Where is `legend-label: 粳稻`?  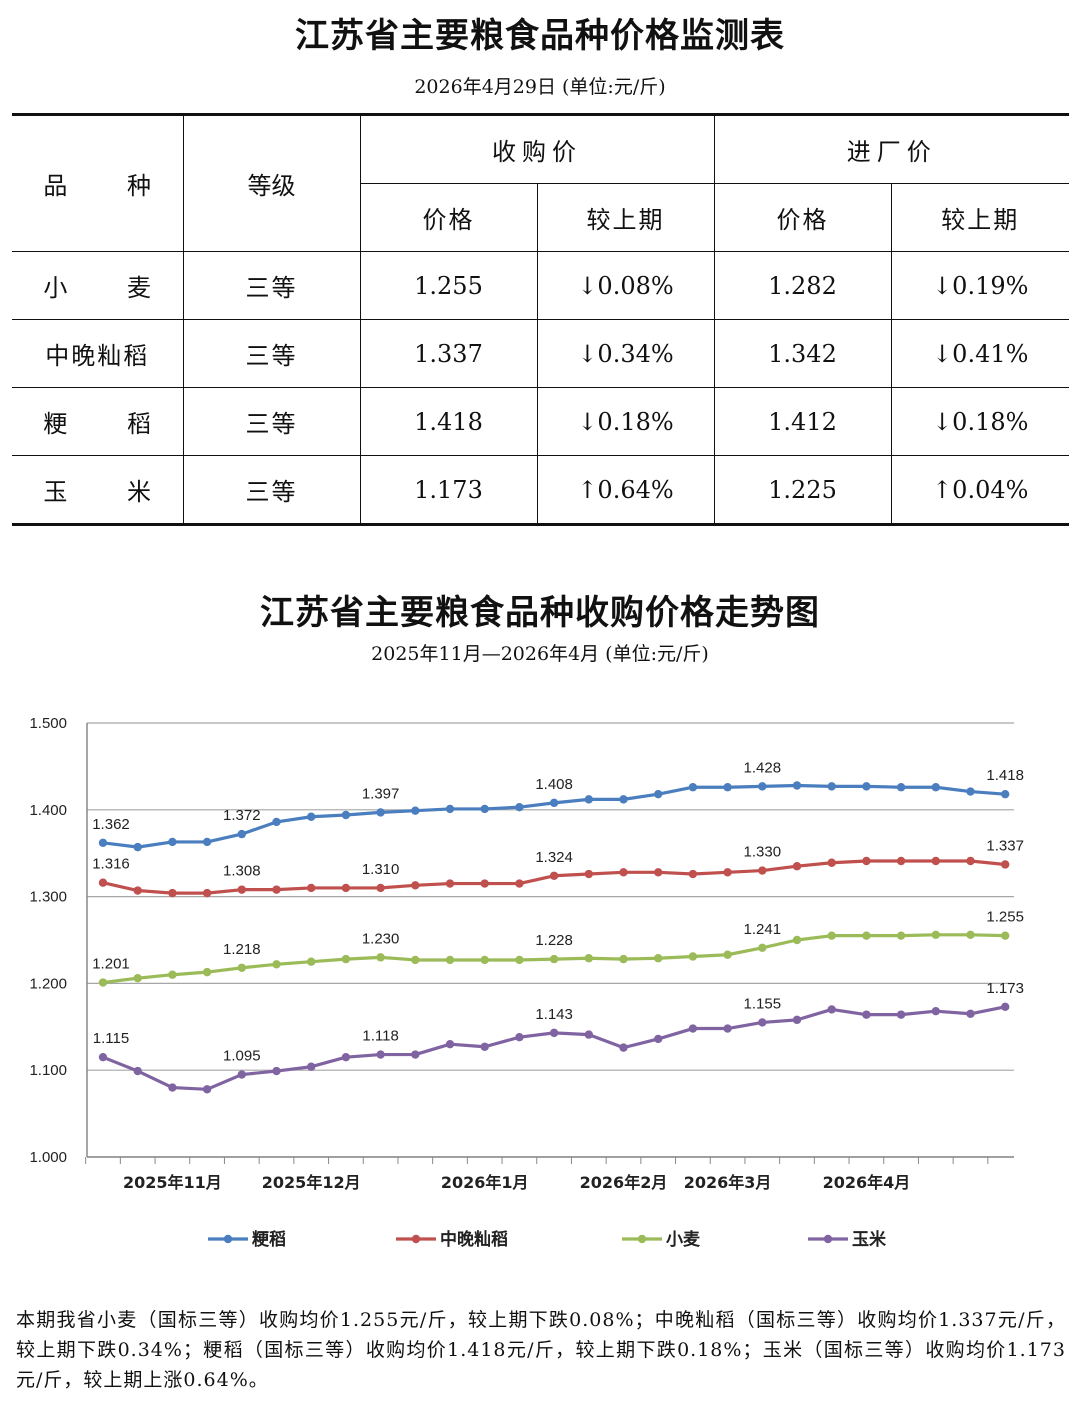
legend-label: 粳稻 is located at coordinates (269, 1239).